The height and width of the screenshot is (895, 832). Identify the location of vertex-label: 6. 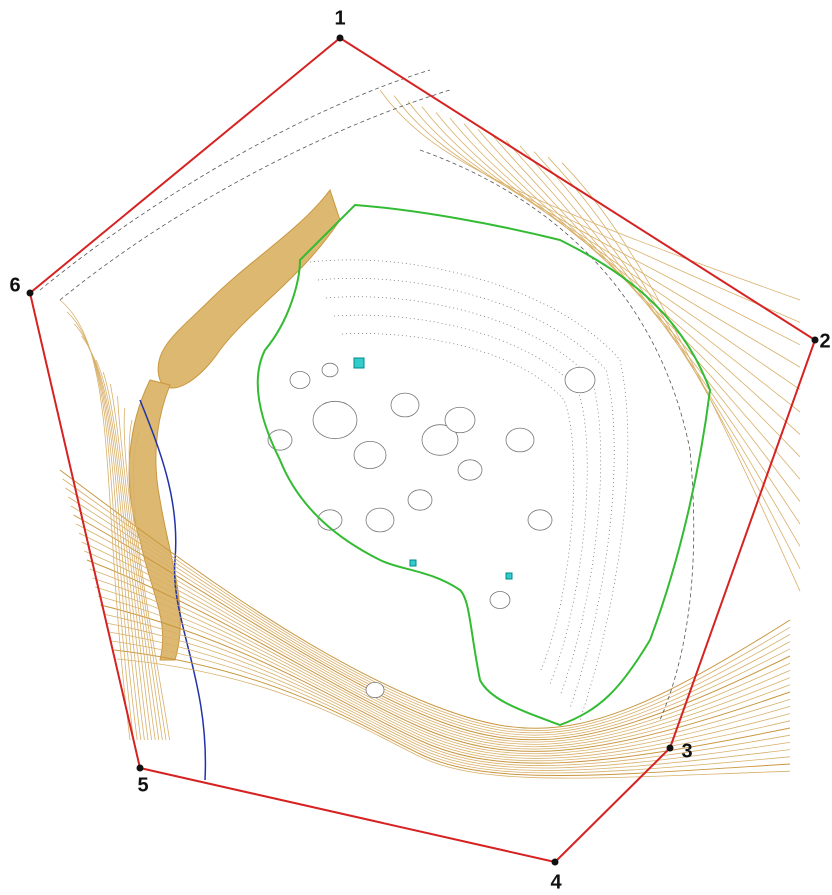
(14, 285).